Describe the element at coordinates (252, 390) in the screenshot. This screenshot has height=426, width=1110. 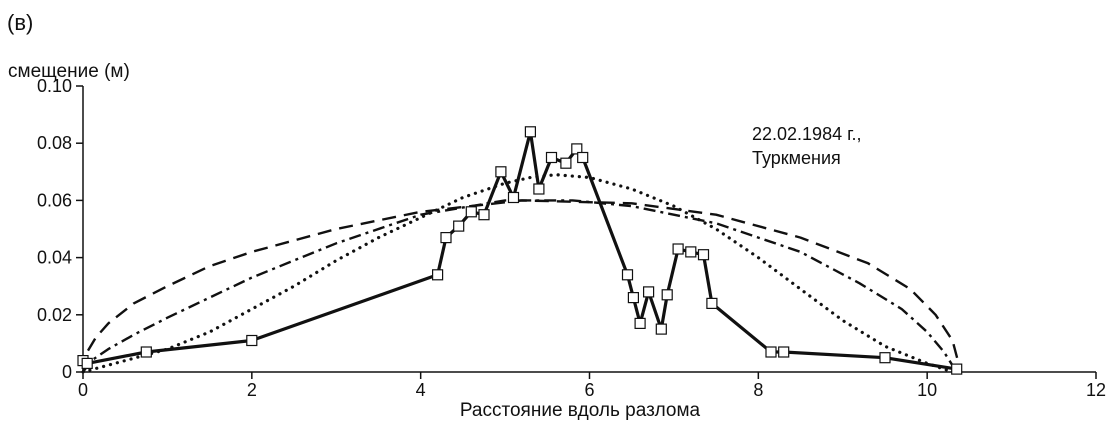
I see `x-tick-label: 2` at that location.